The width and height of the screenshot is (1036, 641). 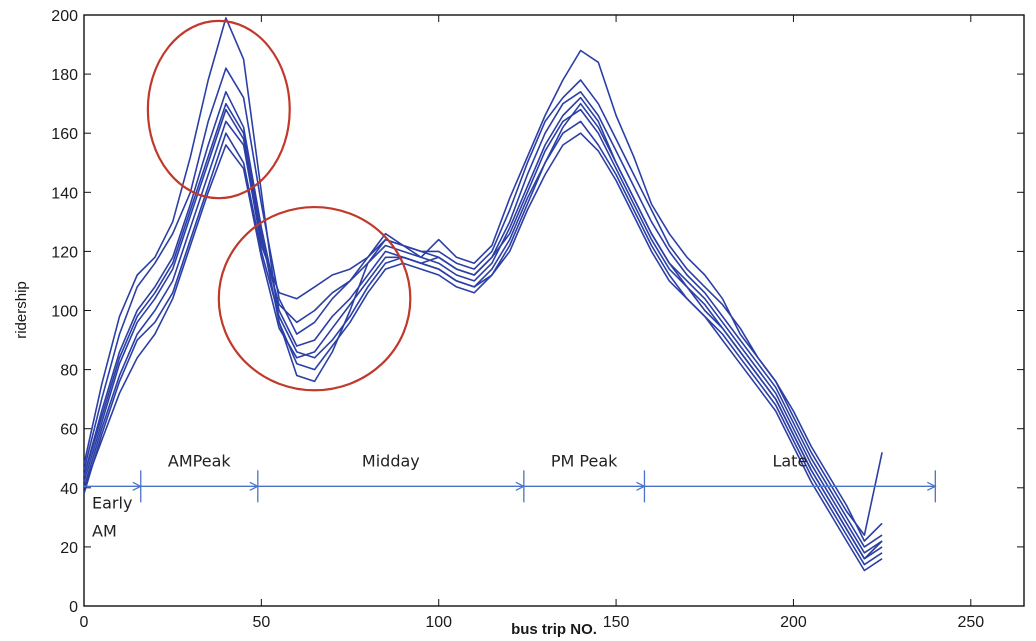 I want to click on y-tick-label: 80, so click(x=69, y=371).